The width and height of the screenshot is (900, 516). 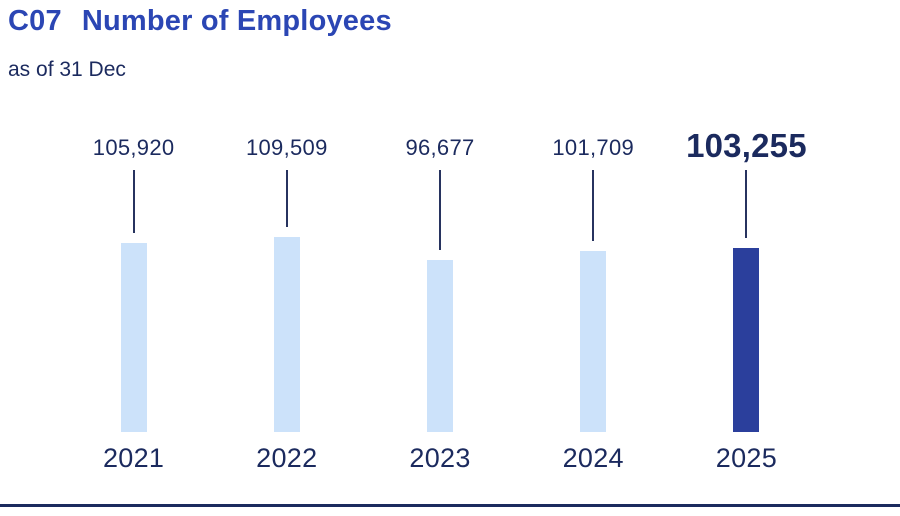 I want to click on year-label: 2023, so click(x=440, y=458).